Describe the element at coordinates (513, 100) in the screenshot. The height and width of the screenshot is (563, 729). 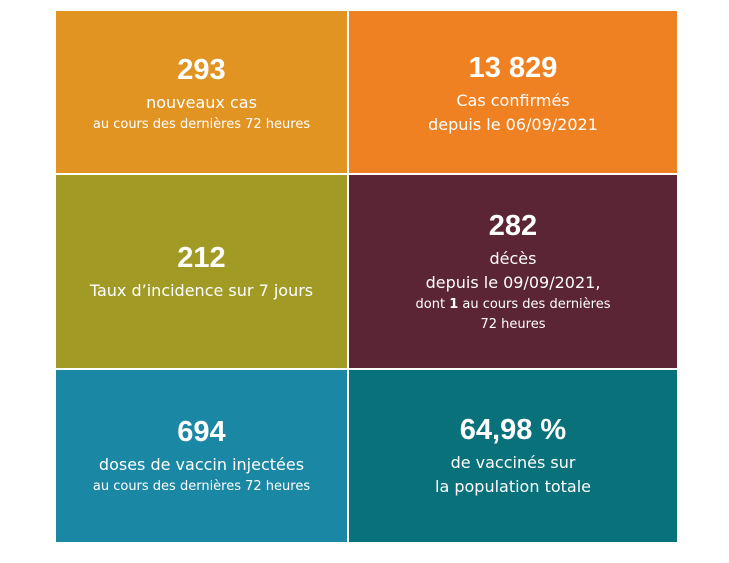
I see `confirmed-cases-label: Cas confirmés` at that location.